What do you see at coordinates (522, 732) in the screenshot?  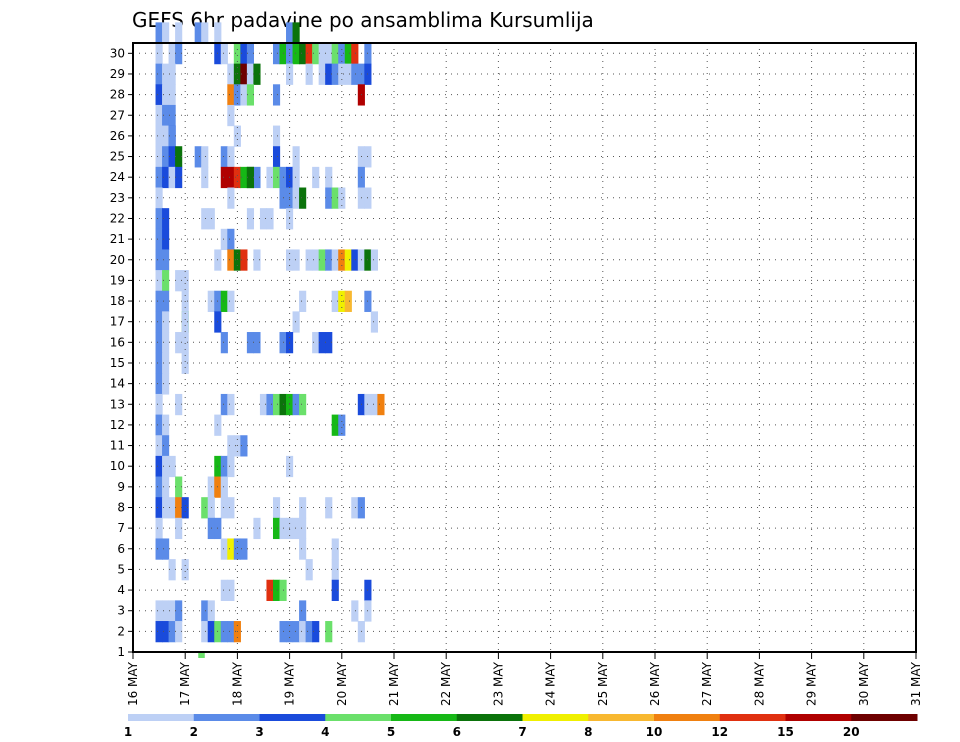 I see `colorbar-label: 7` at bounding box center [522, 732].